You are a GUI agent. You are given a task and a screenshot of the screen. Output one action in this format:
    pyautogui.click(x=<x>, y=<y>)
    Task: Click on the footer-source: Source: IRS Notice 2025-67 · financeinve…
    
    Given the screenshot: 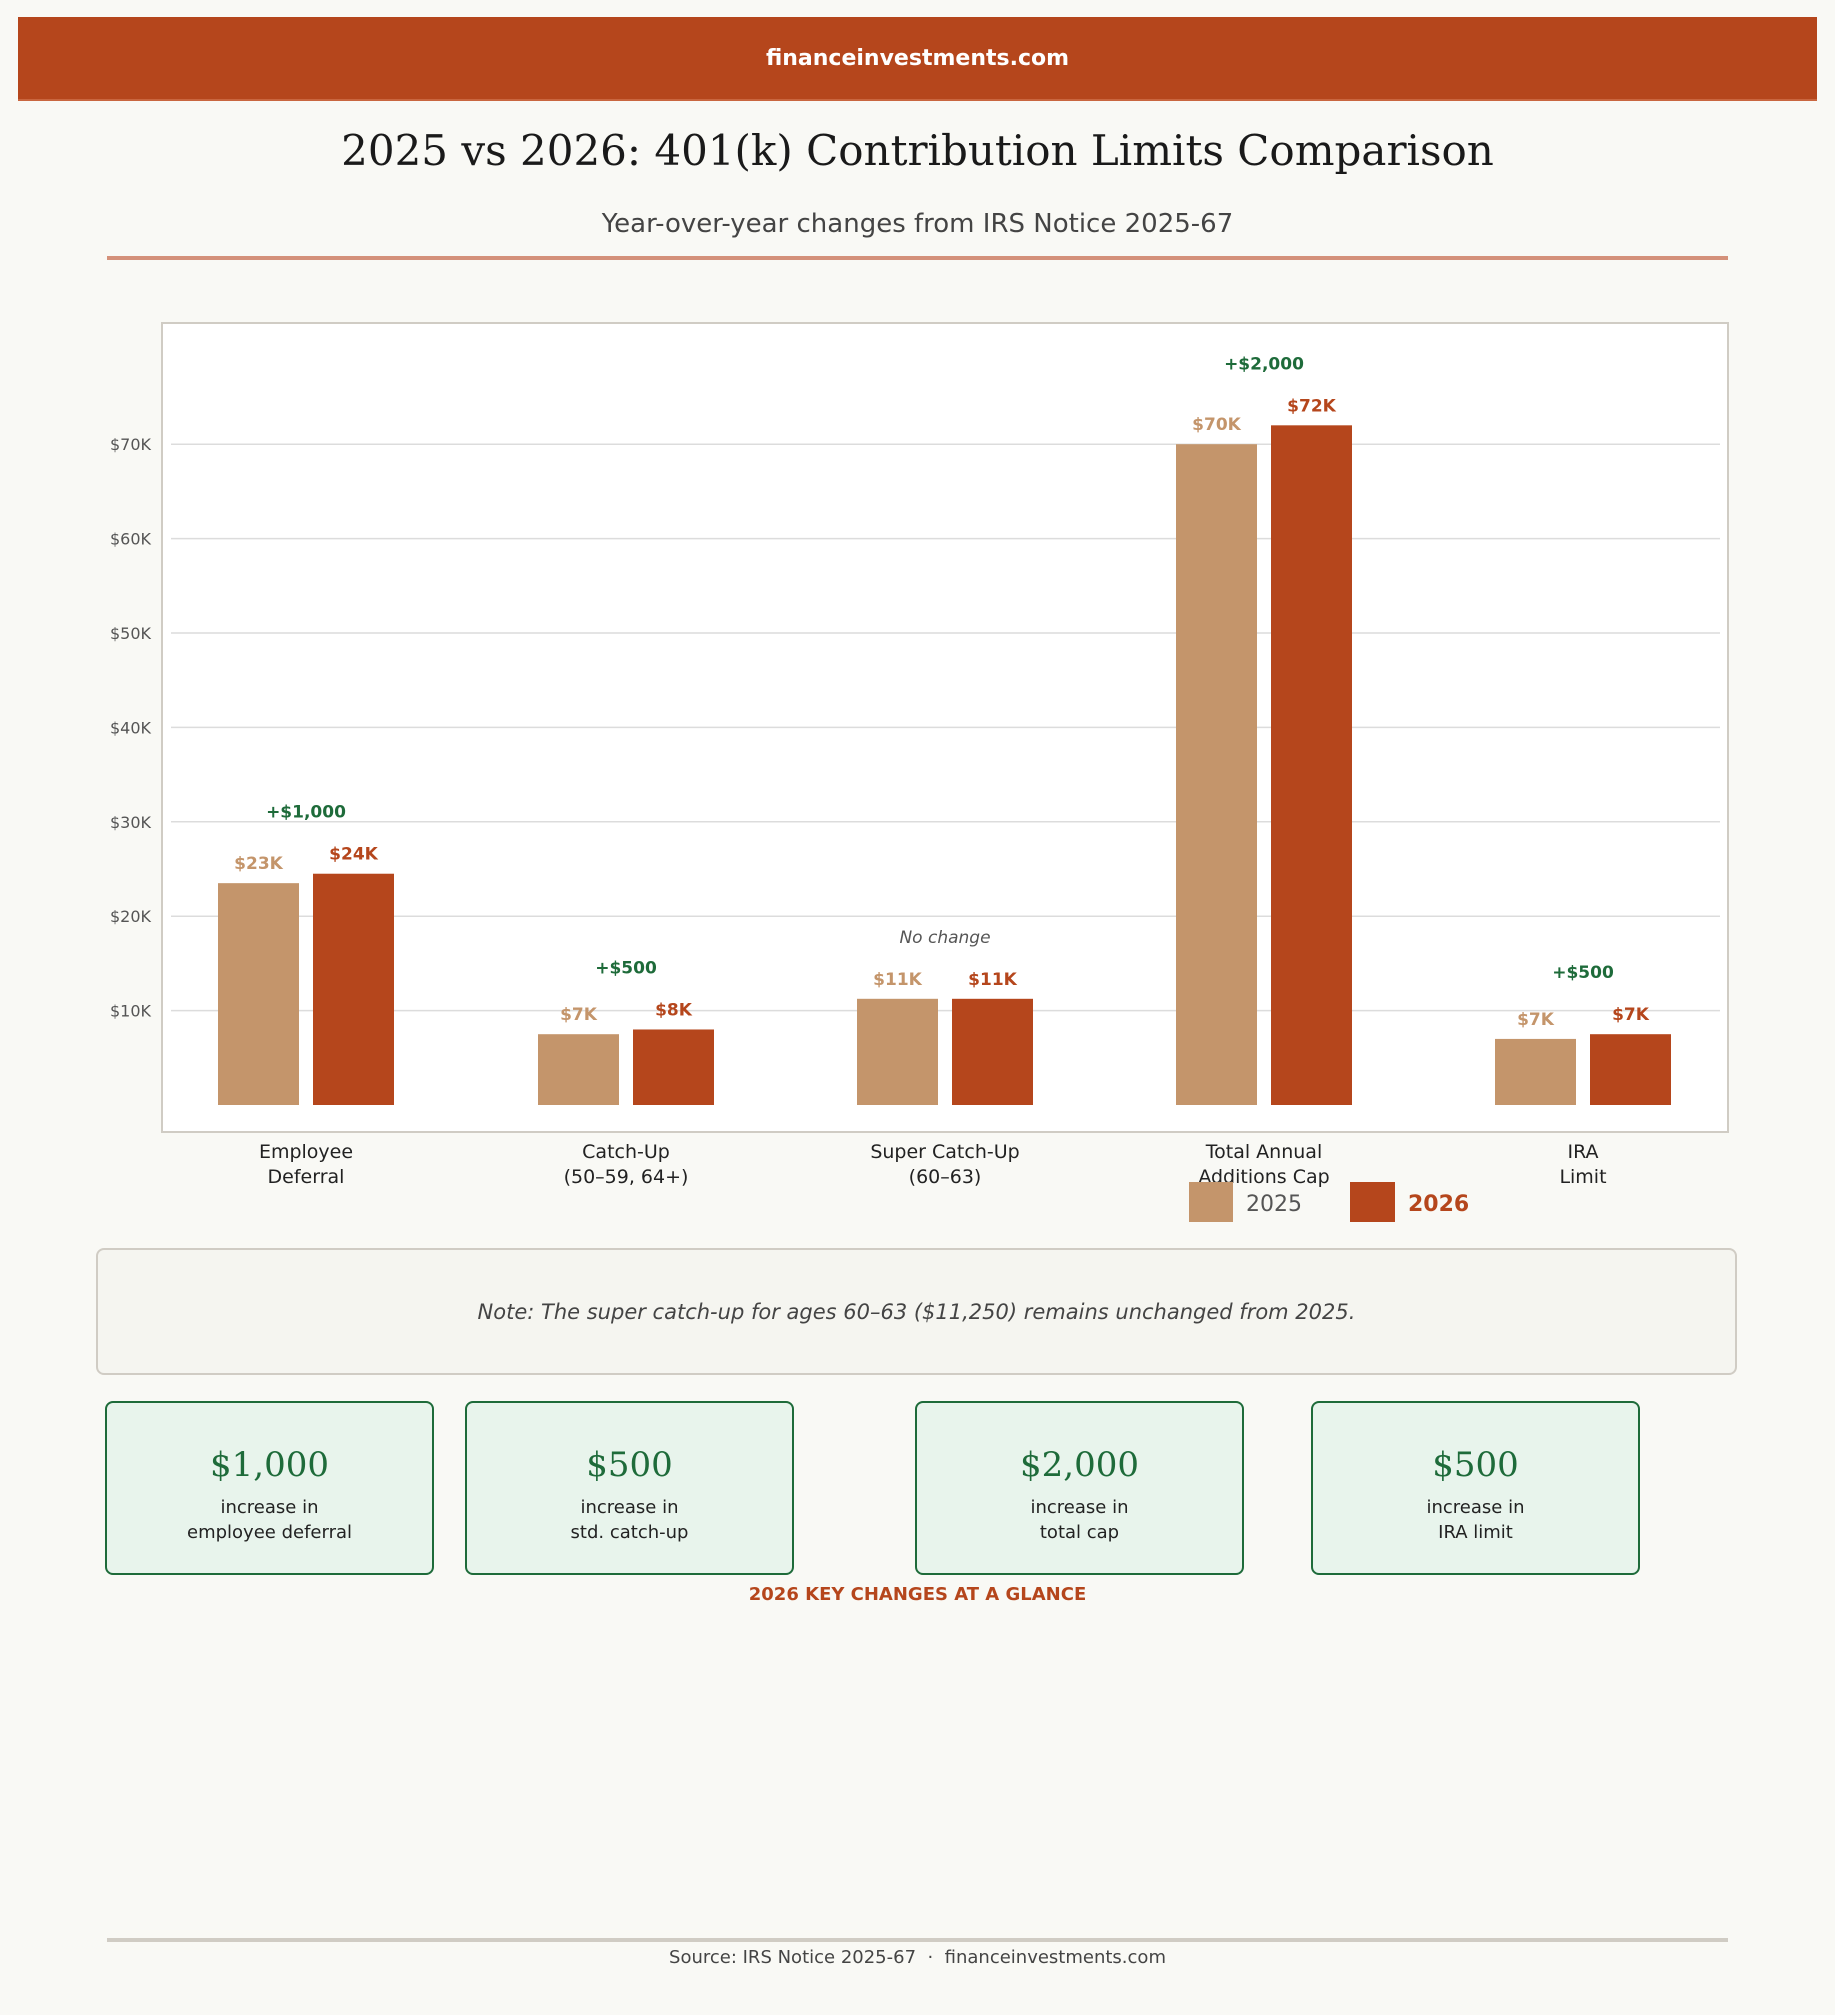 What is the action you would take?
    pyautogui.click(x=917, y=1957)
    